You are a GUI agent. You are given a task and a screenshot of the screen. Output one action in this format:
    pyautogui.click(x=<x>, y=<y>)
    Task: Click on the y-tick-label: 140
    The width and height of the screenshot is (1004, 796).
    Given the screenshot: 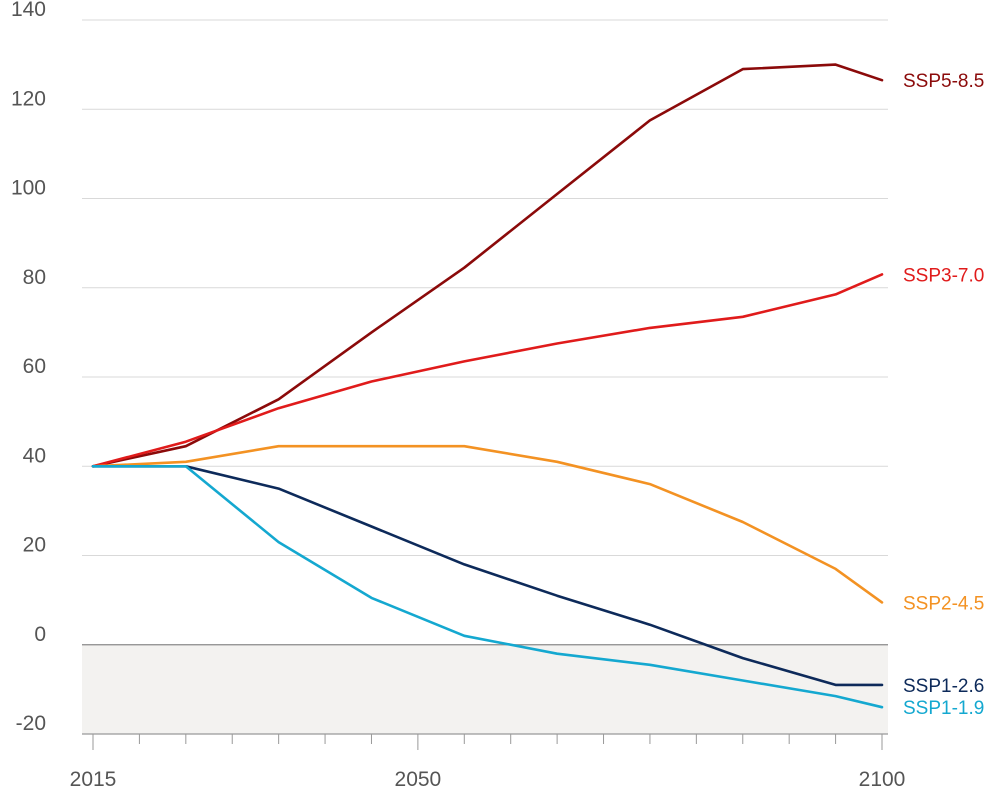 What is the action you would take?
    pyautogui.click(x=28, y=10)
    